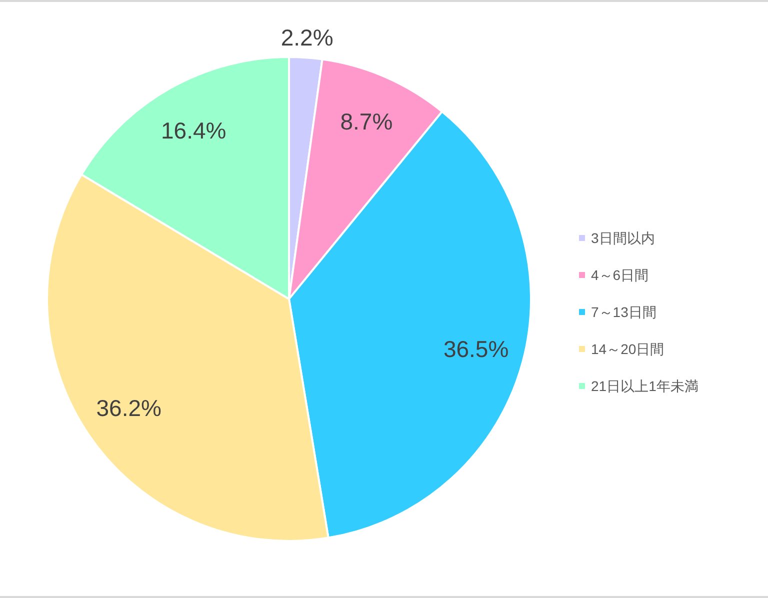 This screenshot has height=598, width=768. I want to click on legend-label: 7～13日間, so click(623, 312).